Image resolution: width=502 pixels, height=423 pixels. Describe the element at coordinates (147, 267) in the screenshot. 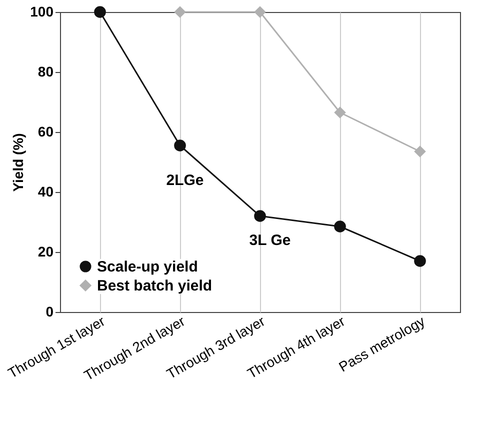

I see `legend-label: Scale-up yield` at that location.